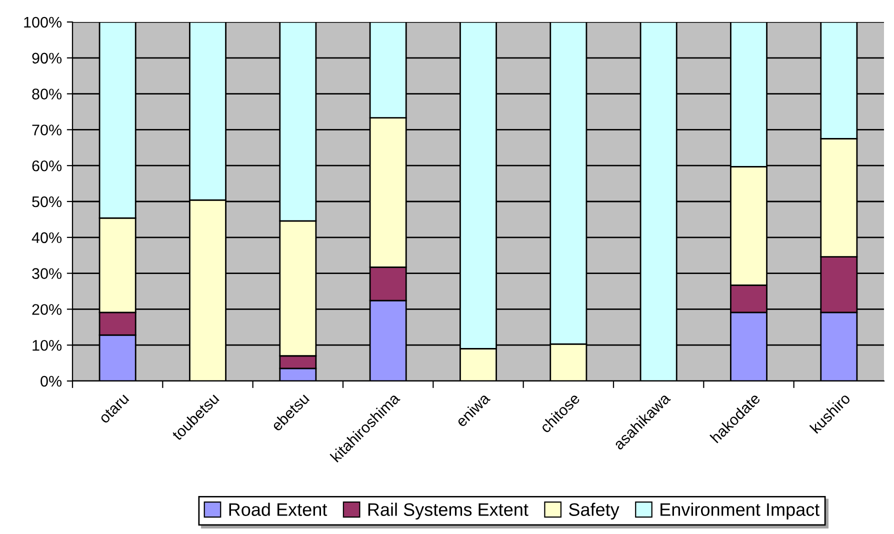 Image resolution: width=894 pixels, height=534 pixels. I want to click on legend-label: Road Extent, so click(278, 509).